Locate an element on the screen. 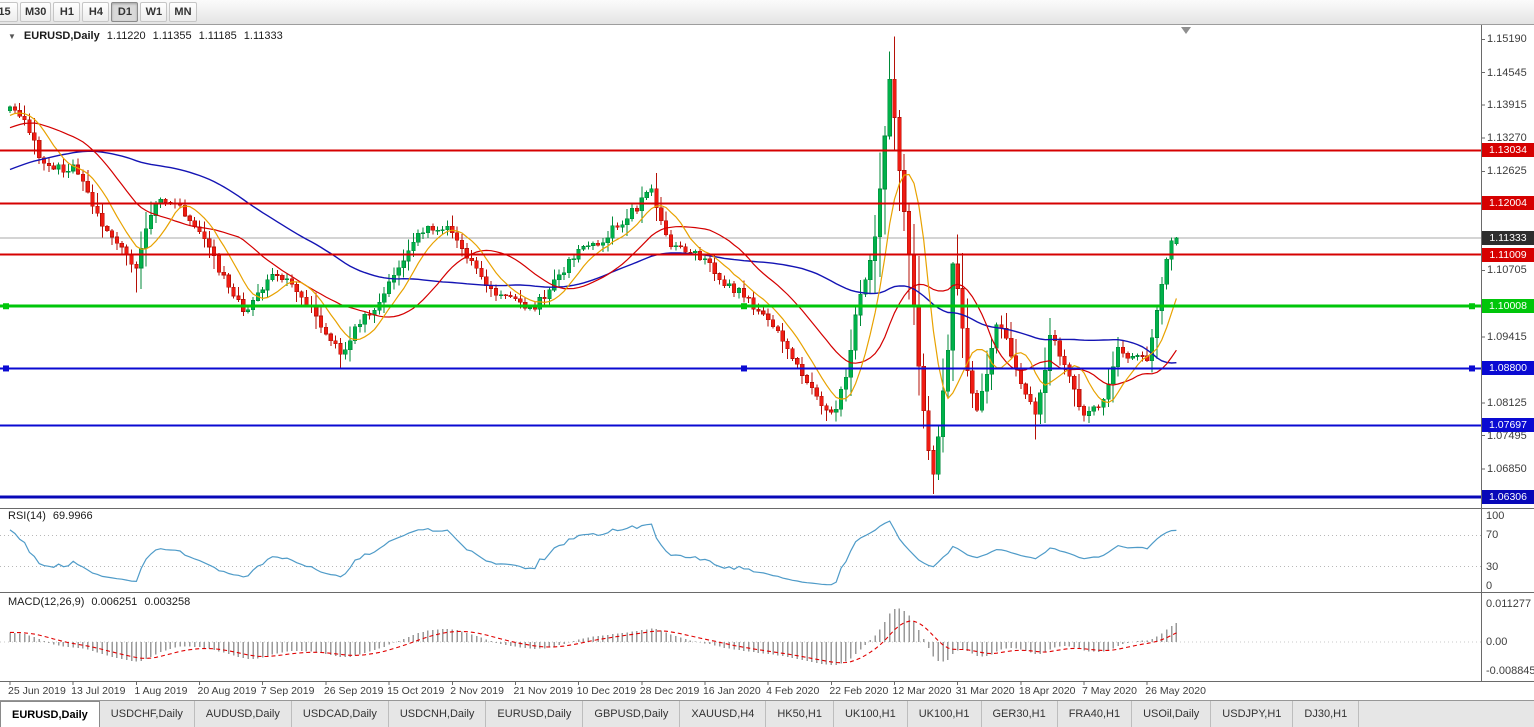  date-label: 22 Feb 2020 is located at coordinates (859, 691).